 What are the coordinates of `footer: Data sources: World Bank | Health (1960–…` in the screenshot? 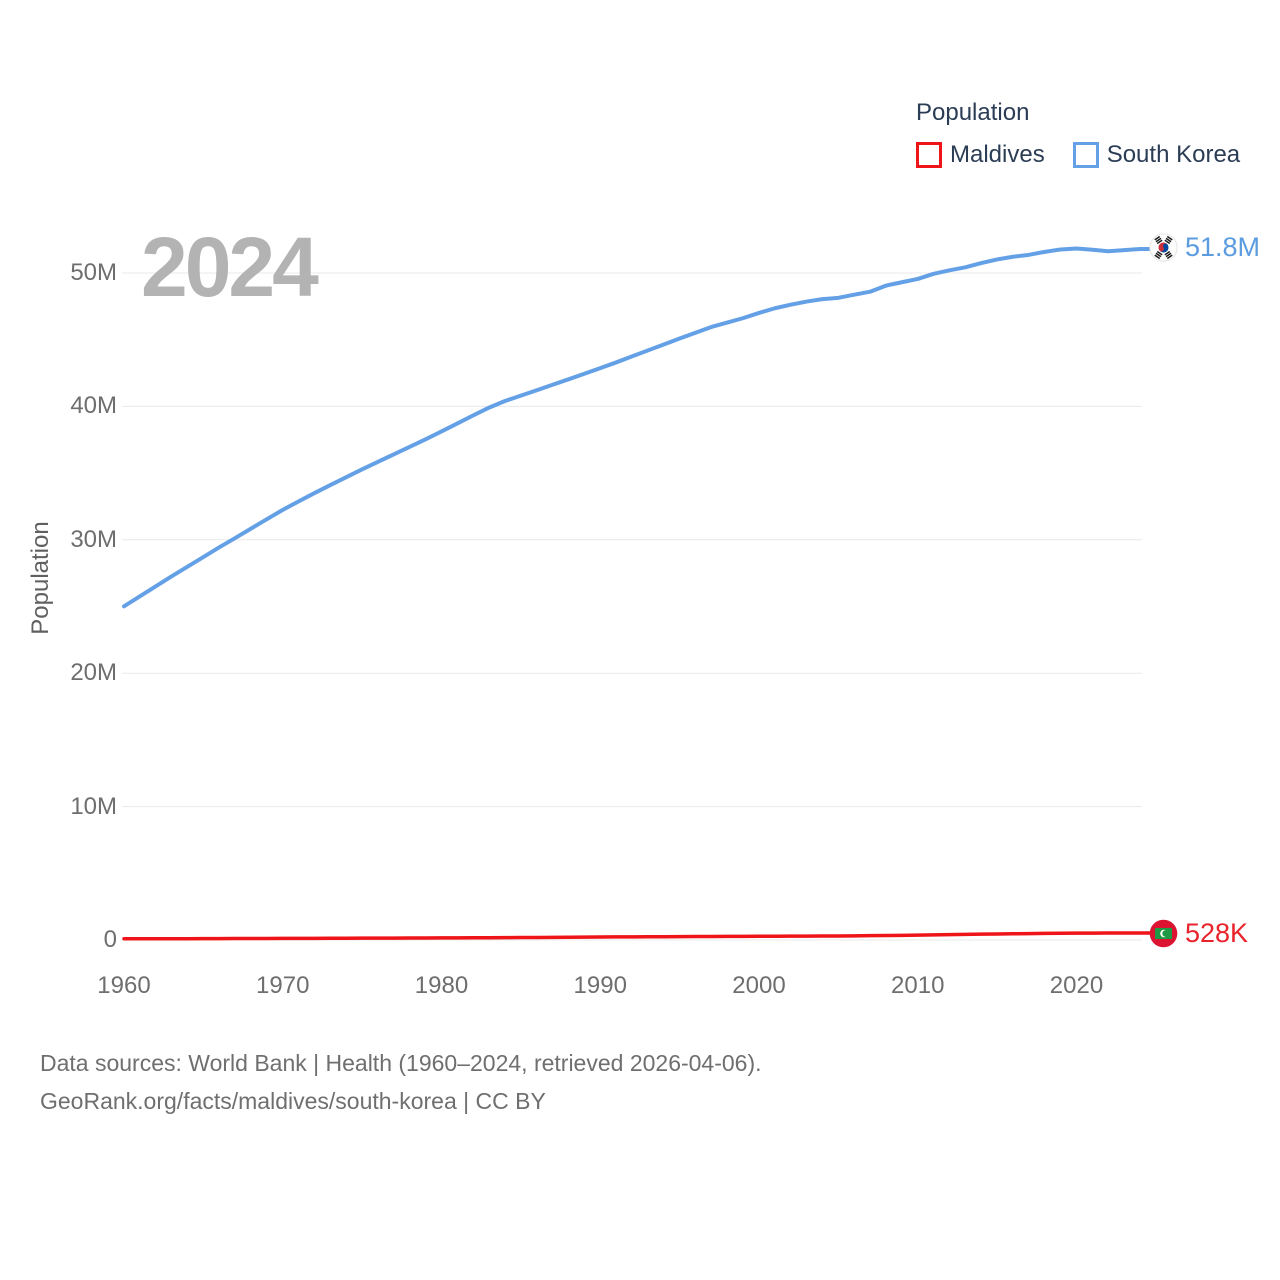 It's located at (401, 1082).